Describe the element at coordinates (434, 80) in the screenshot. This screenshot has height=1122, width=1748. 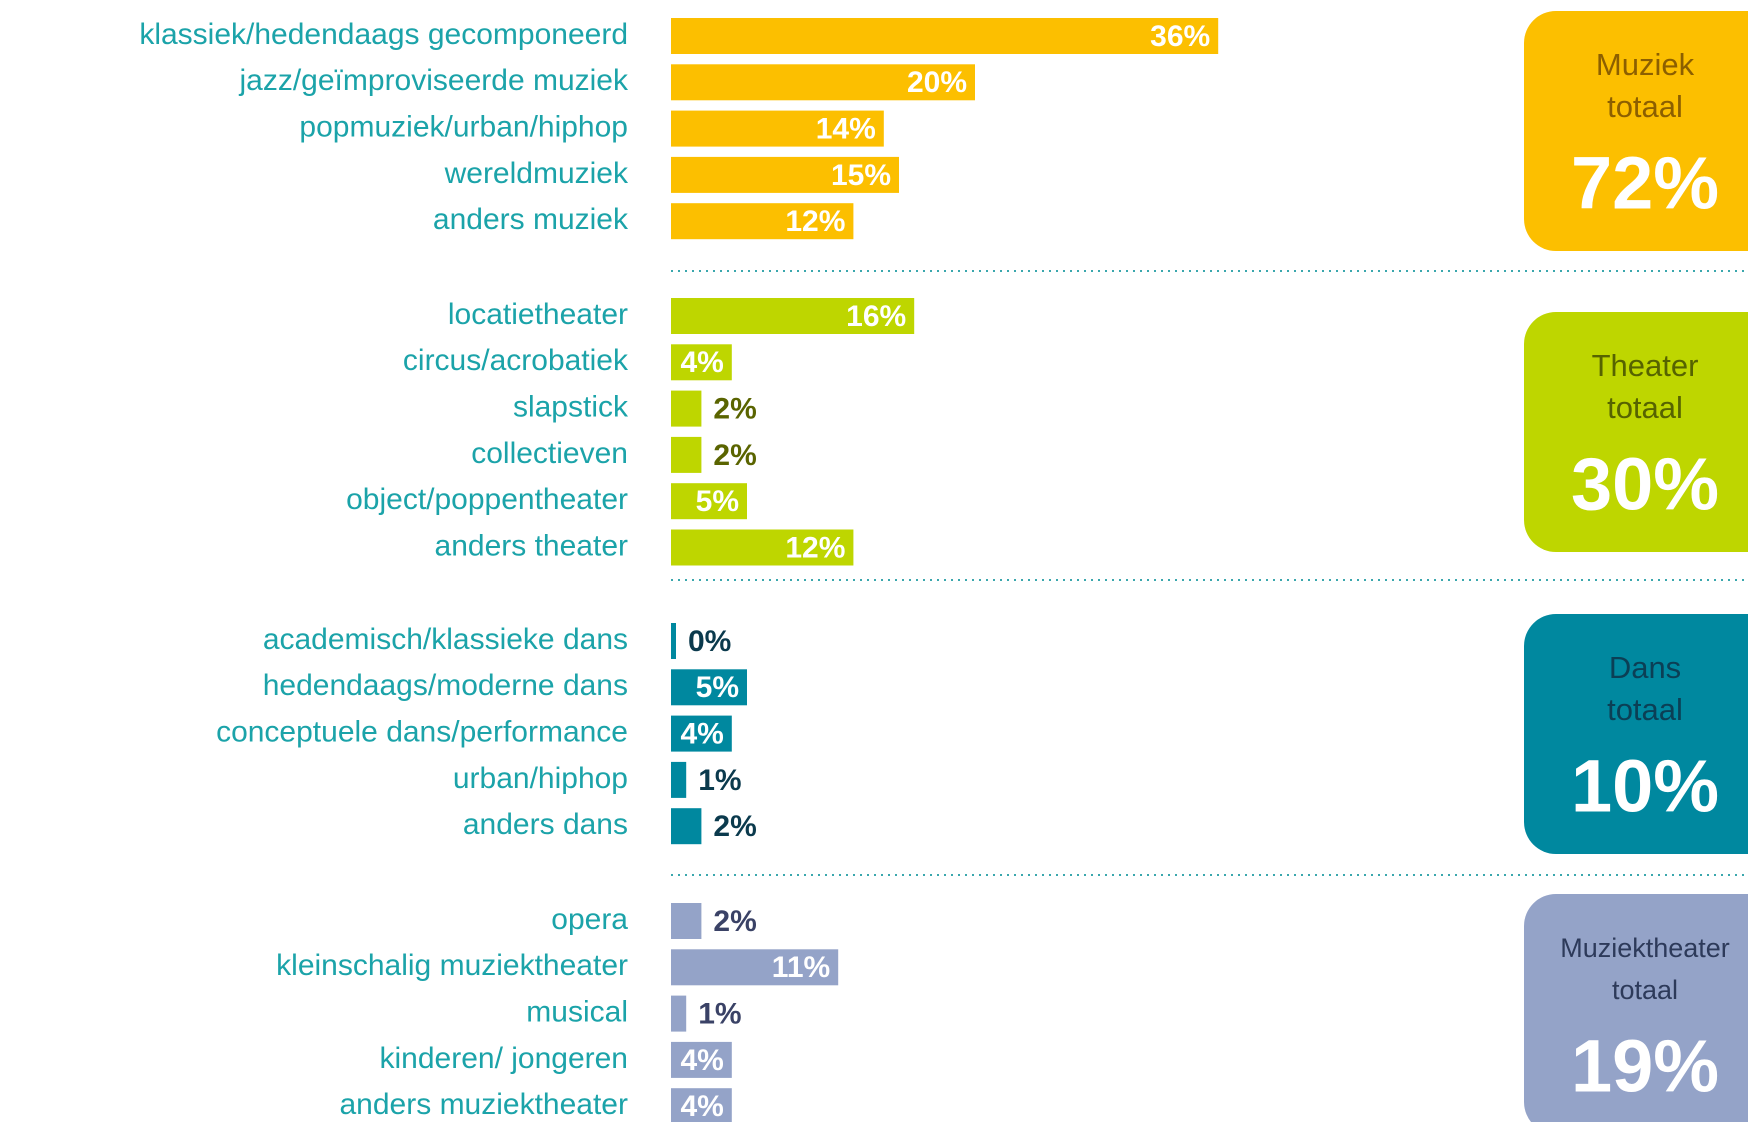
I see `category-label: jazz/geïmproviseerde muziek` at that location.